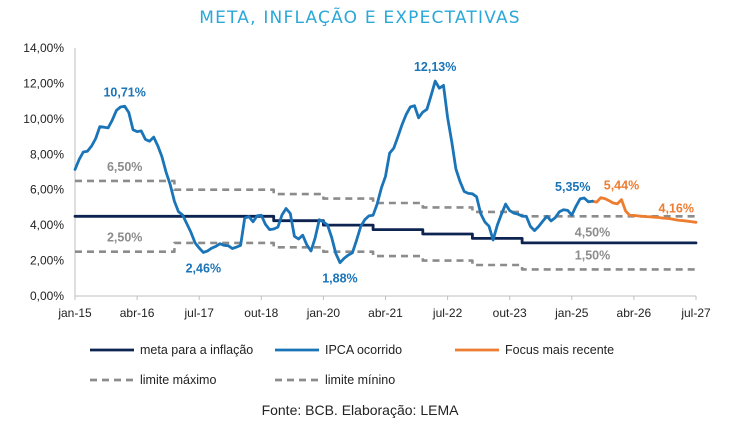 The height and width of the screenshot is (428, 731). What do you see at coordinates (385, 198) in the screenshot?
I see `series-line-limite-m-ximo` at bounding box center [385, 198].